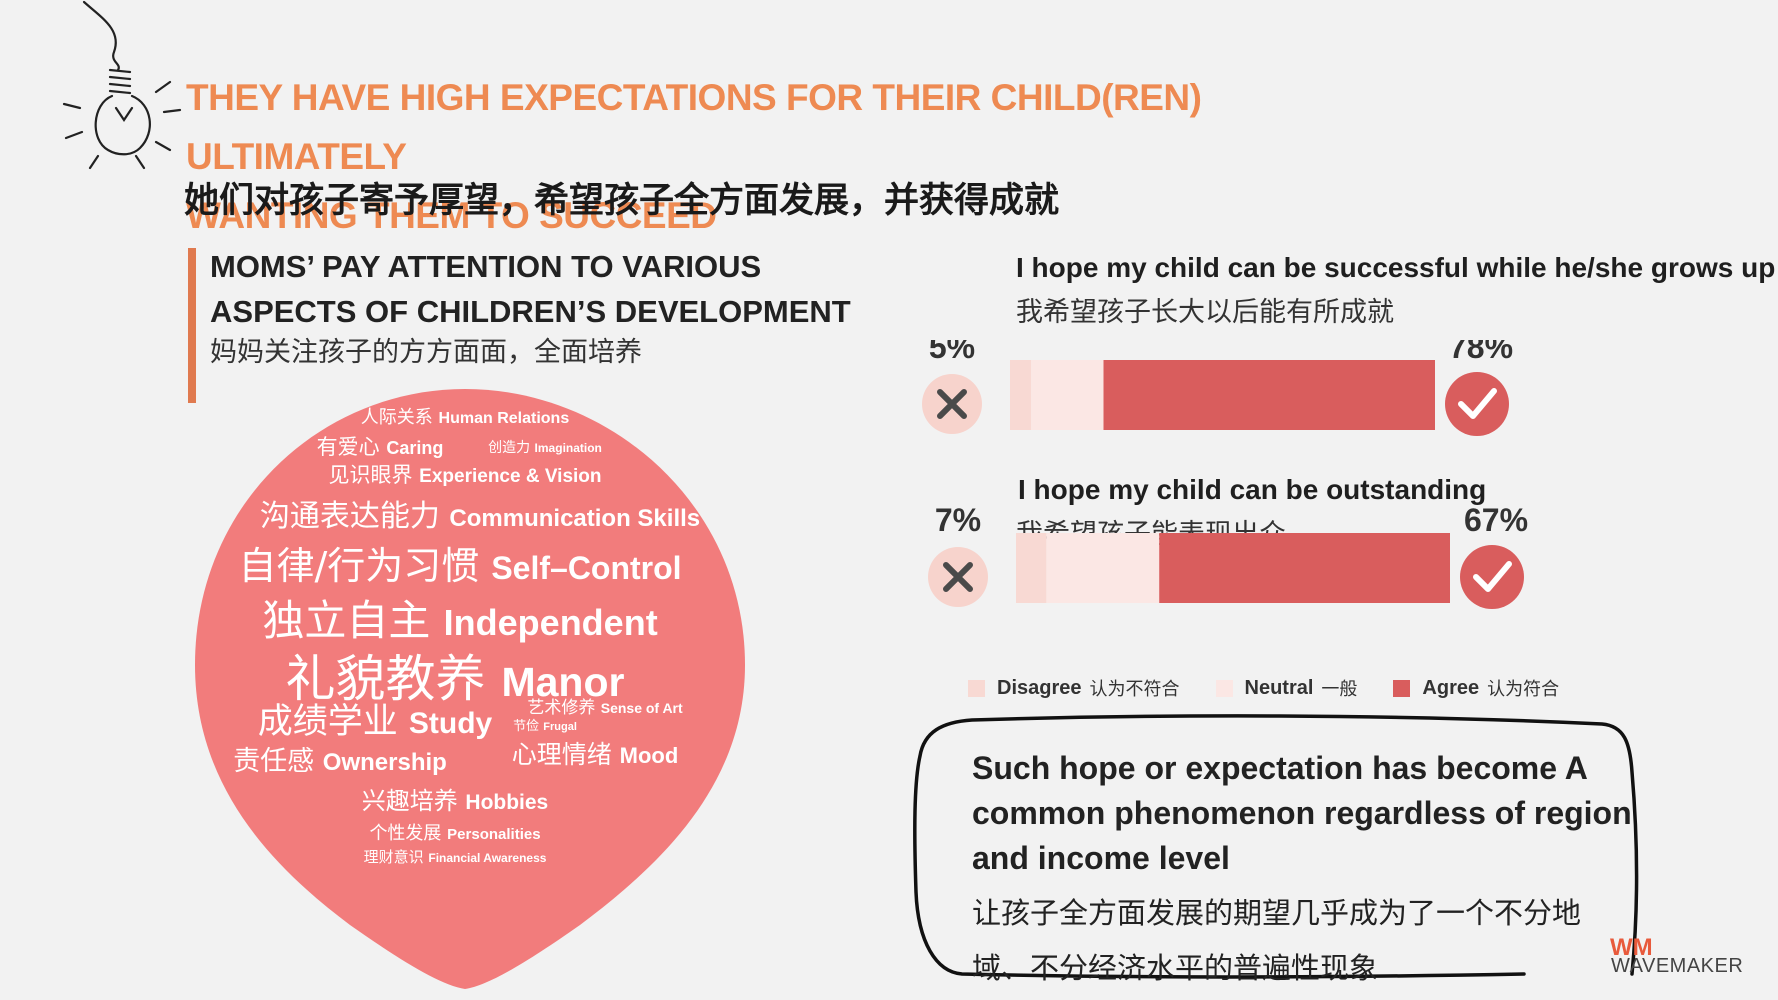 The width and height of the screenshot is (1778, 1000). Describe the element at coordinates (1224, 688) in the screenshot. I see `legend-swatch-neutral` at that location.